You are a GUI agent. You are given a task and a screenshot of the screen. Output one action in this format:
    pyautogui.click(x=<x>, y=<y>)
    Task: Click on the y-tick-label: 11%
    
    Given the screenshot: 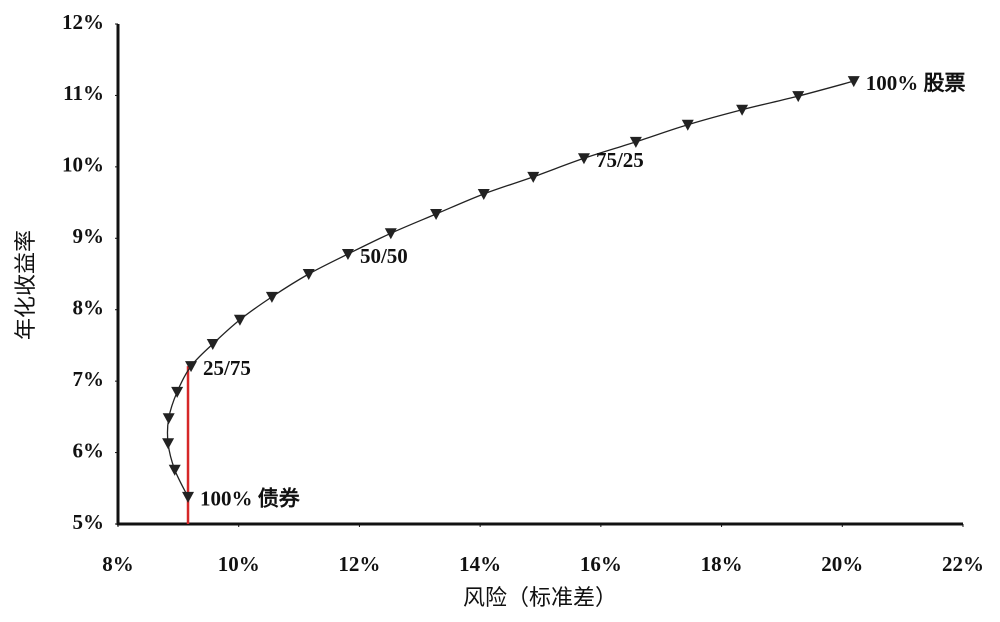 What is the action you would take?
    pyautogui.click(x=83, y=93)
    